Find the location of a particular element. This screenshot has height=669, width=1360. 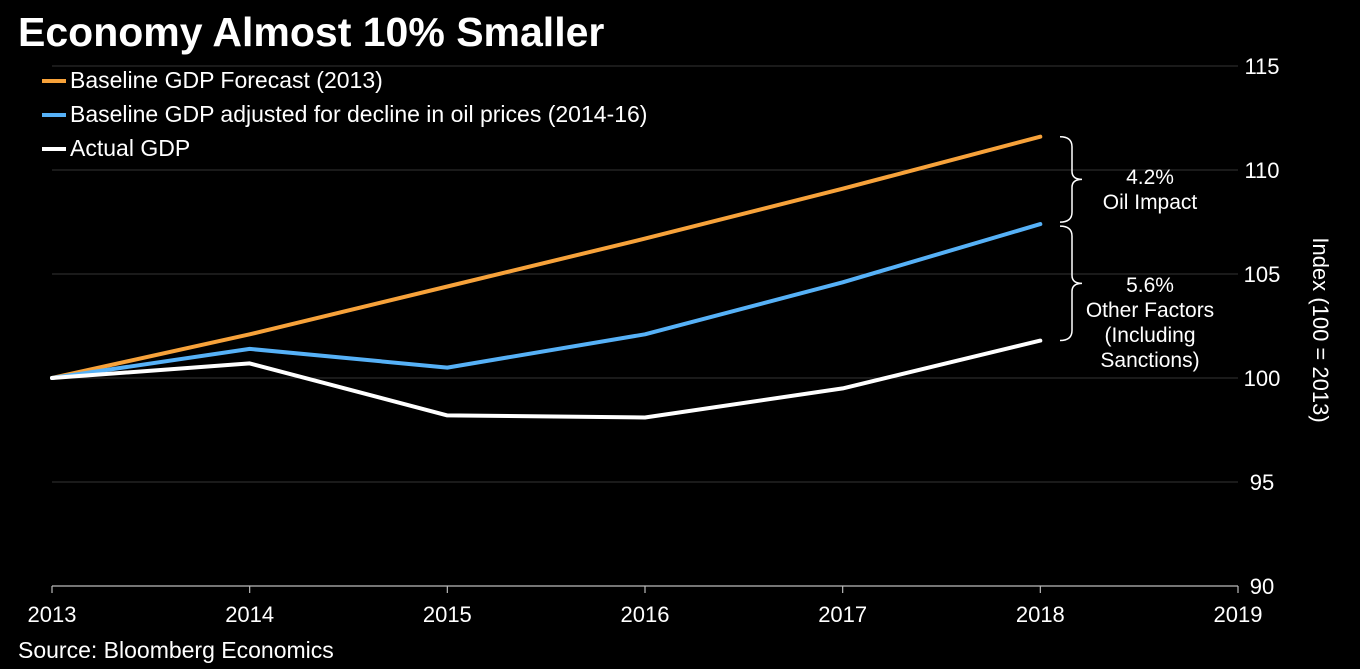

brace-other-factors is located at coordinates (1071, 283).